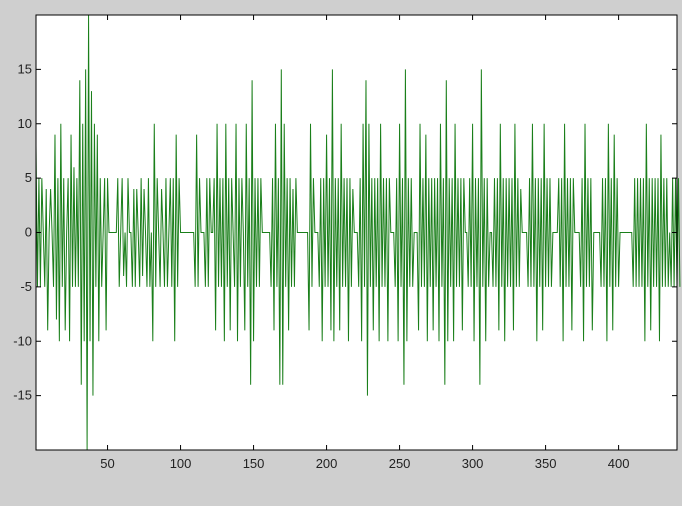 This screenshot has height=506, width=682. Describe the element at coordinates (400, 463) in the screenshot. I see `x-tick-label: 250` at that location.